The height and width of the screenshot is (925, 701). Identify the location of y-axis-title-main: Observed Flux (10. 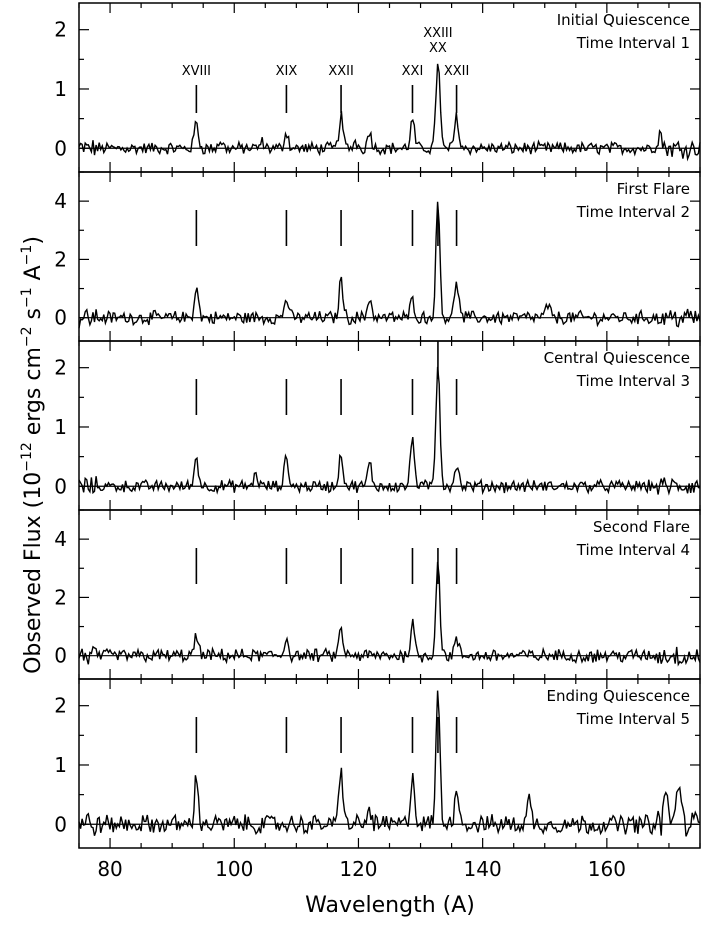
(33, 573).